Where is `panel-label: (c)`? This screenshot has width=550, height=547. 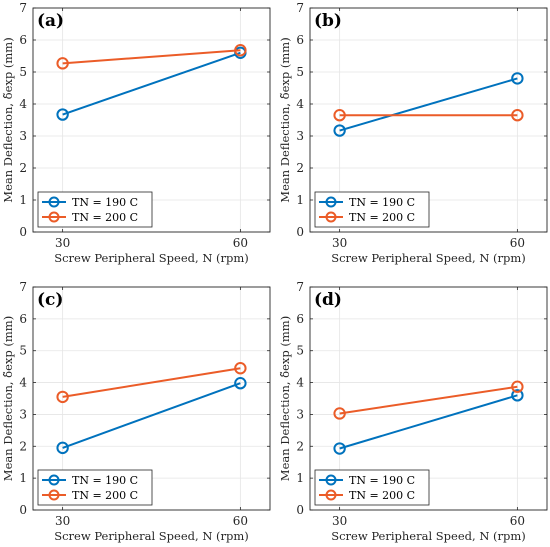
panel-label: (c) is located at coordinates (50, 300).